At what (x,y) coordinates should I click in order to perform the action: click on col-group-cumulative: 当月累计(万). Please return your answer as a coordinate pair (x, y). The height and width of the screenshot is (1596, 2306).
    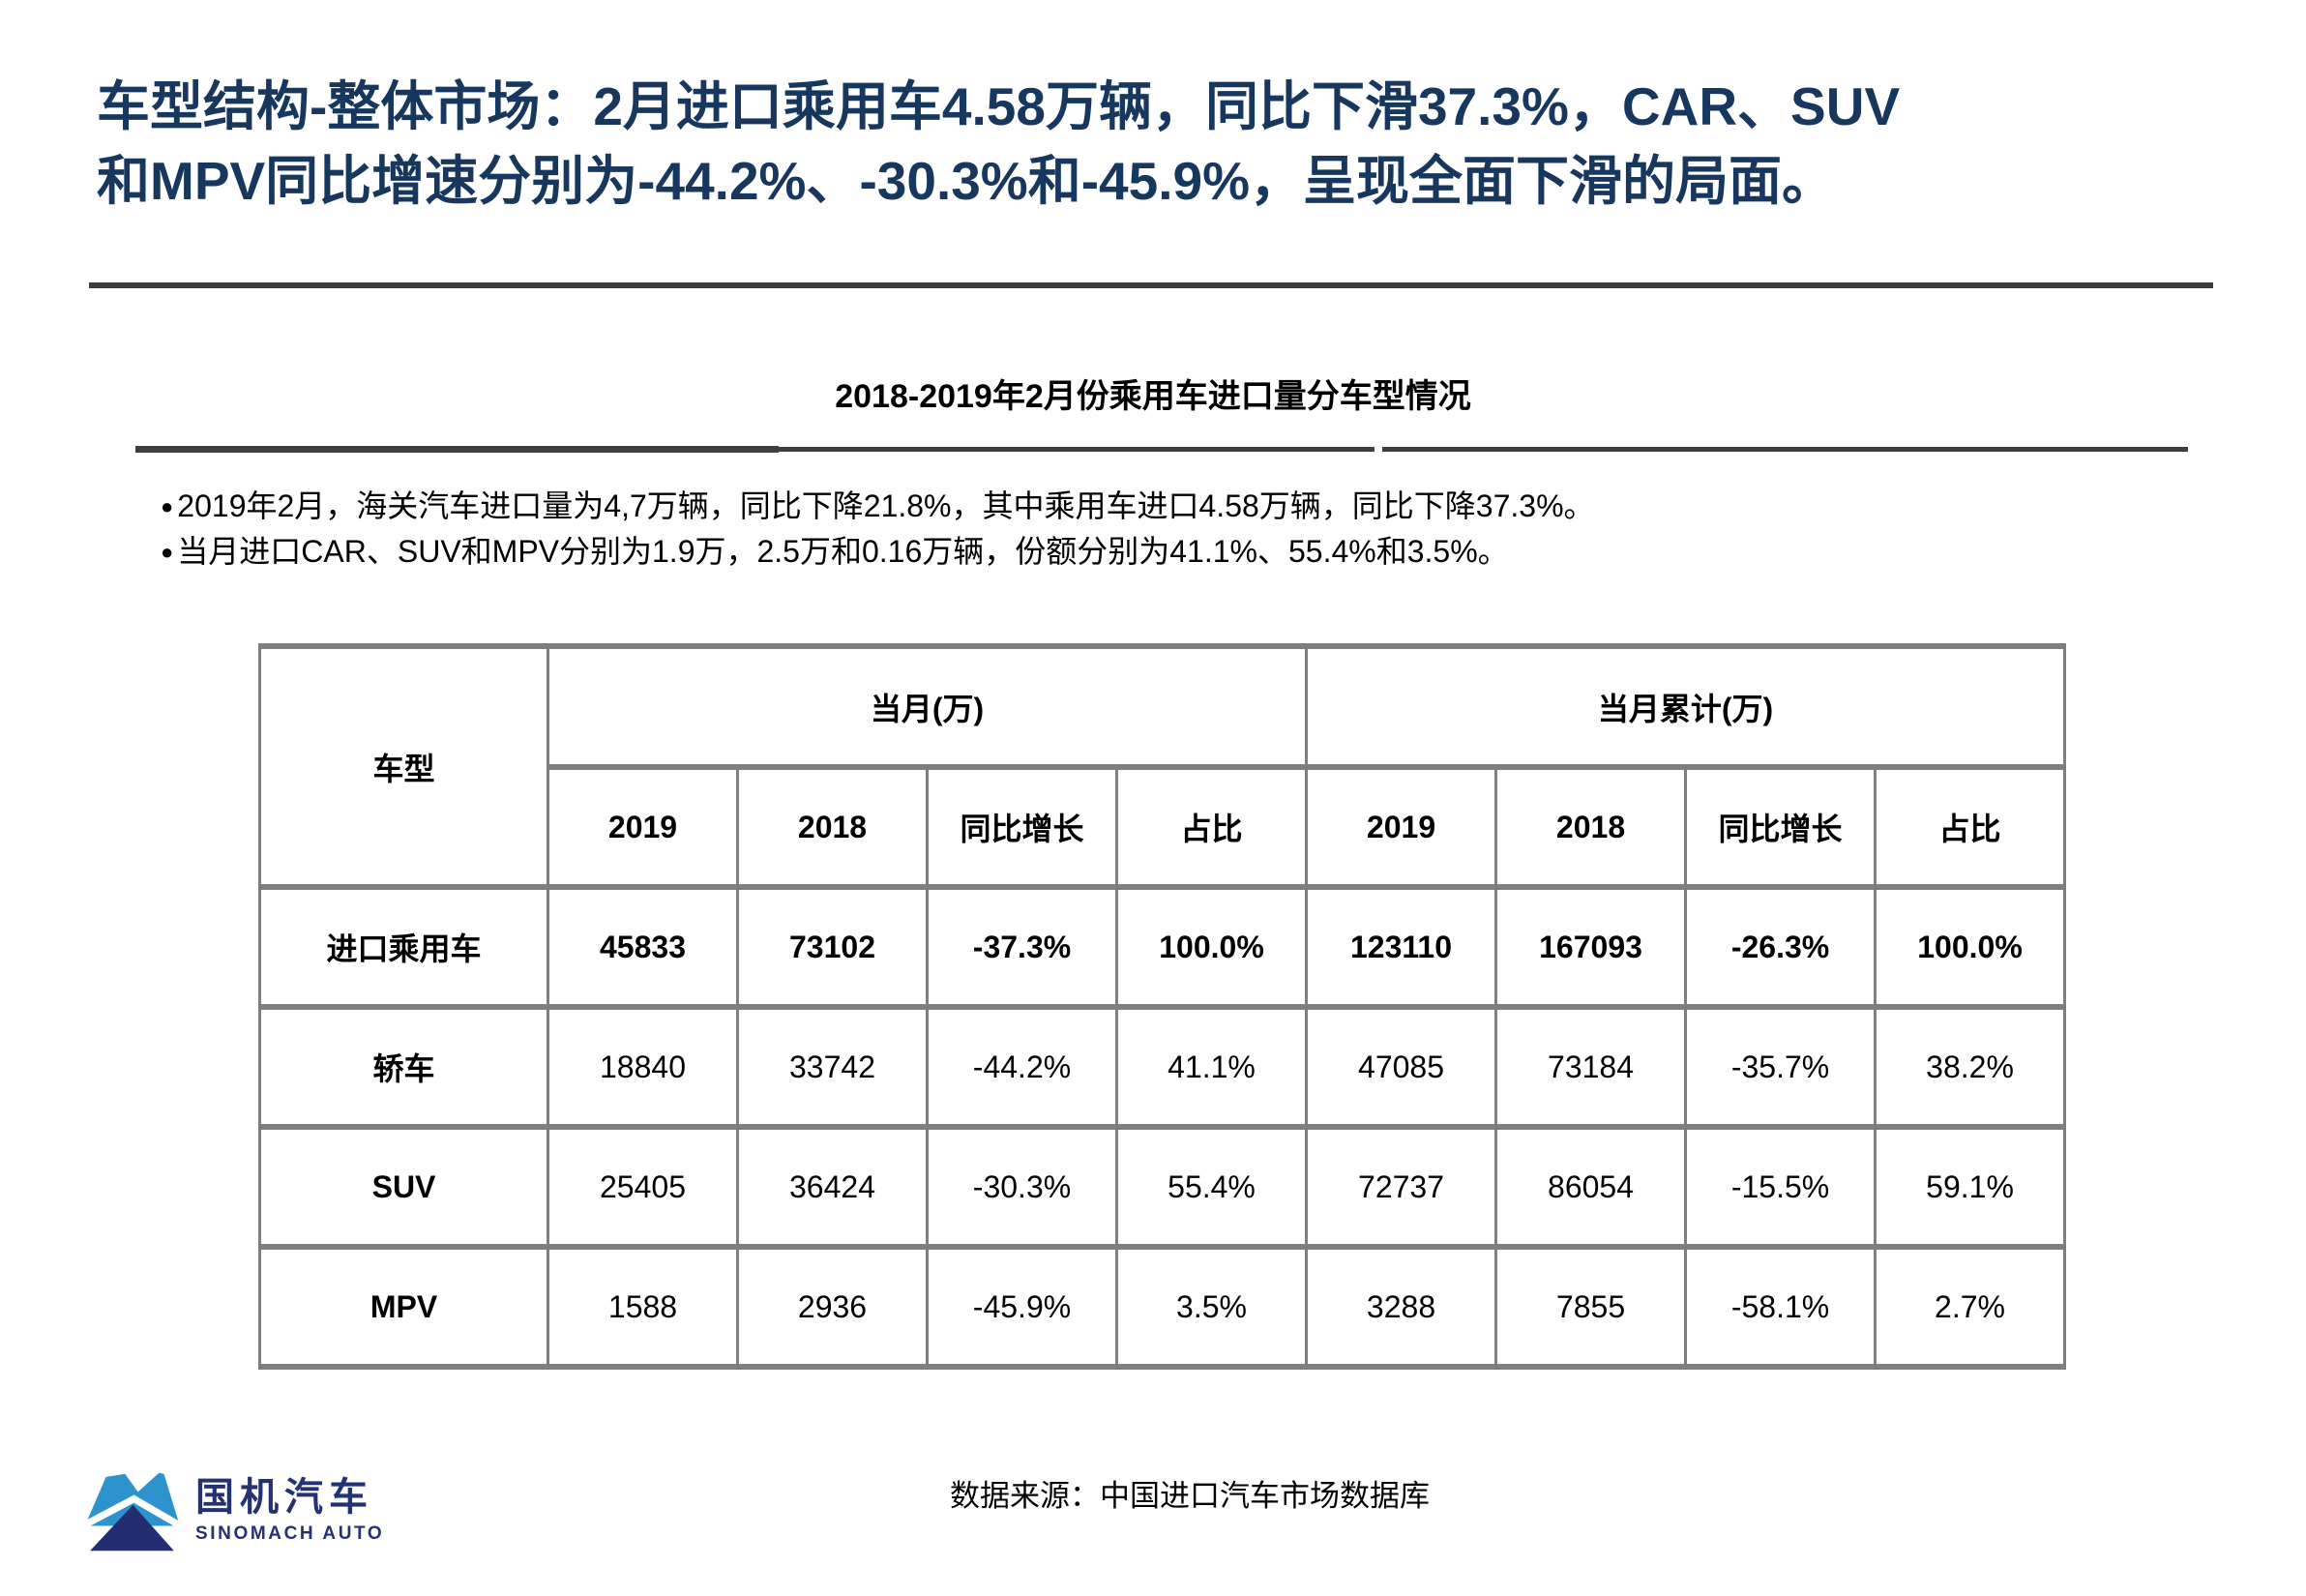
    Looking at the image, I should click on (1686, 706).